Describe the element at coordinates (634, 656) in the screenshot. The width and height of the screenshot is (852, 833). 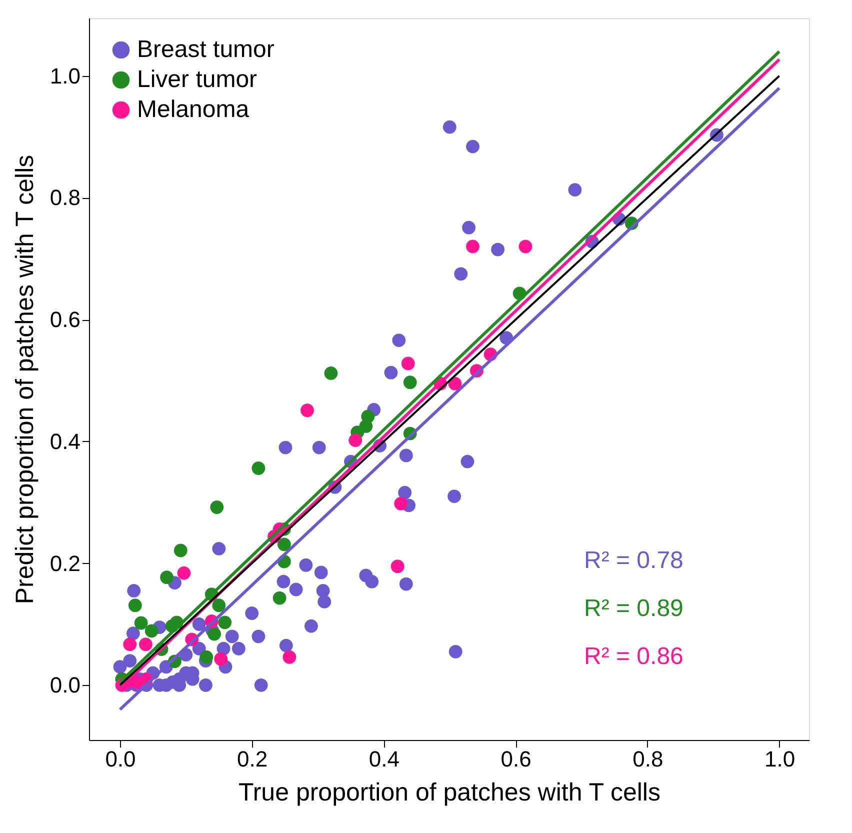
I see `annotation: R² = 0.86` at that location.